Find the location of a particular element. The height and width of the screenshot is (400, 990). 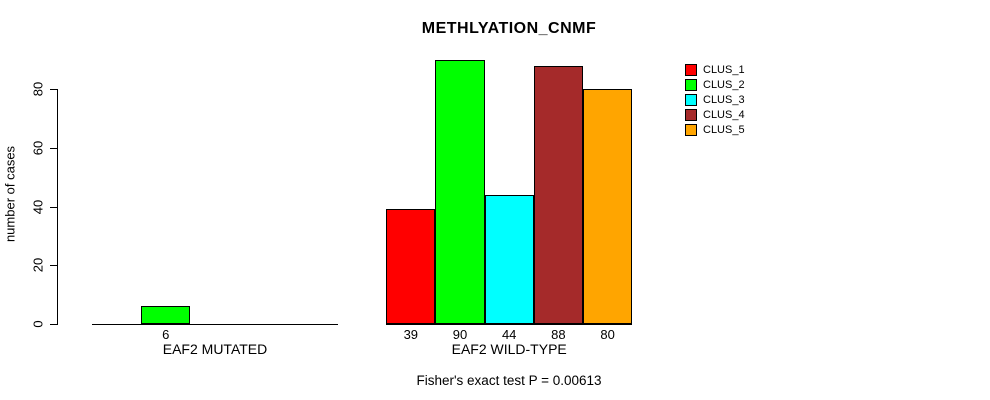

y-axis-tick-label: 0 is located at coordinates (38, 324).